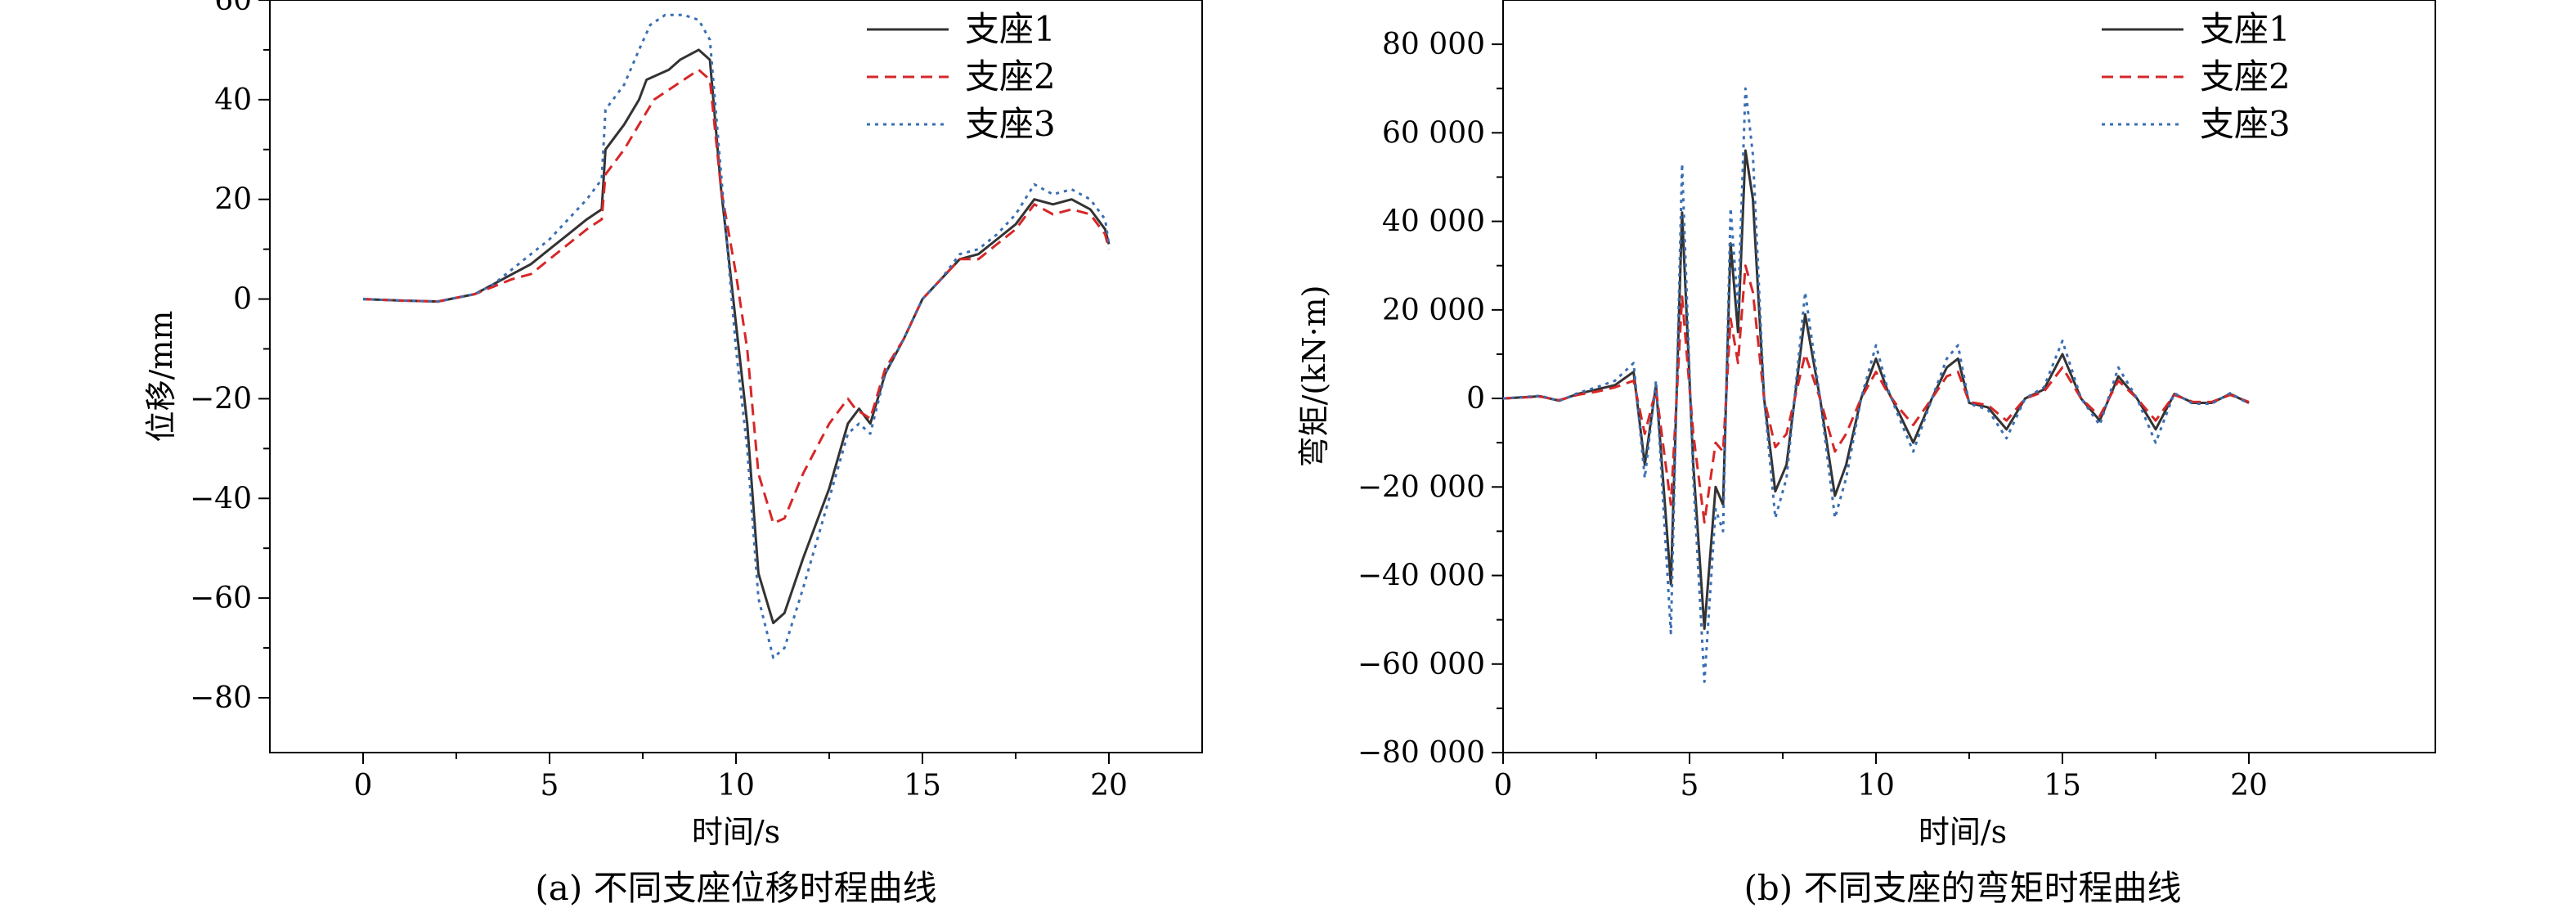 This screenshot has width=2576, height=917. What do you see at coordinates (233, 8) in the screenshot?
I see `y-tick-label: 60` at bounding box center [233, 8].